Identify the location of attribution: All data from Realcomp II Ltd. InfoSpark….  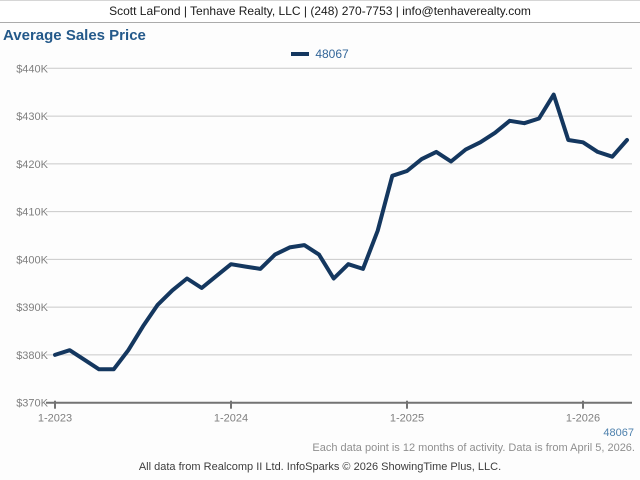
(320, 467).